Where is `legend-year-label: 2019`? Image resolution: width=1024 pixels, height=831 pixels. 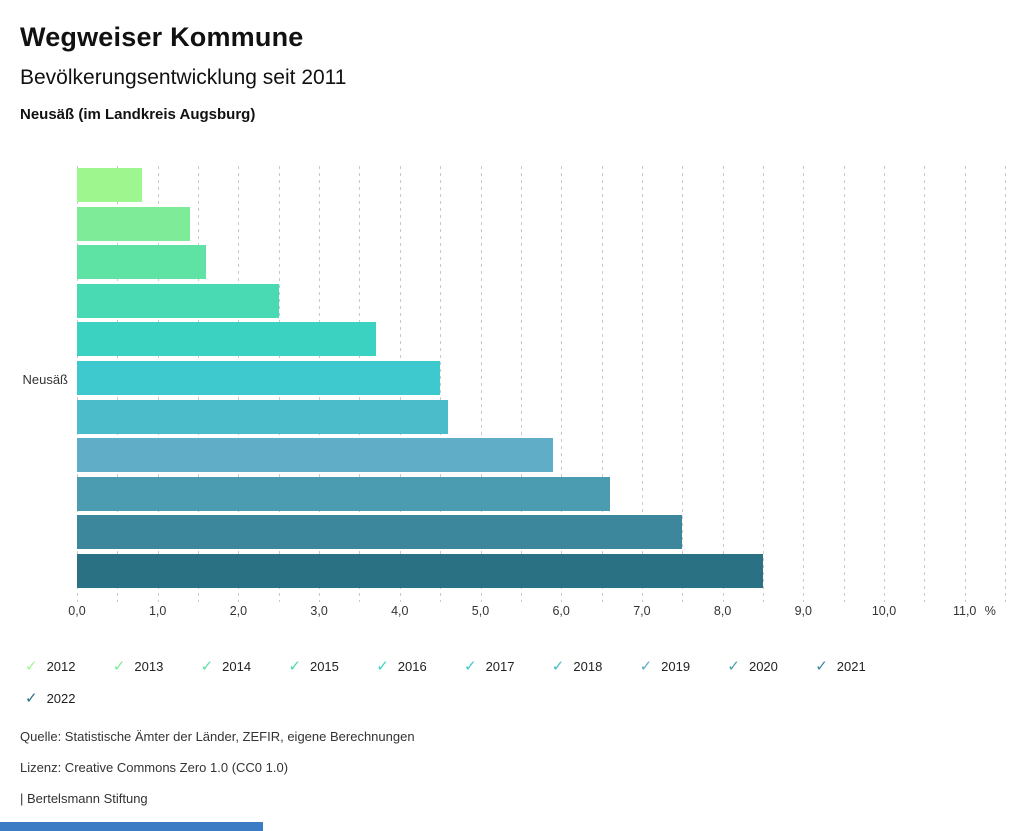
legend-year-label: 2019 is located at coordinates (676, 666).